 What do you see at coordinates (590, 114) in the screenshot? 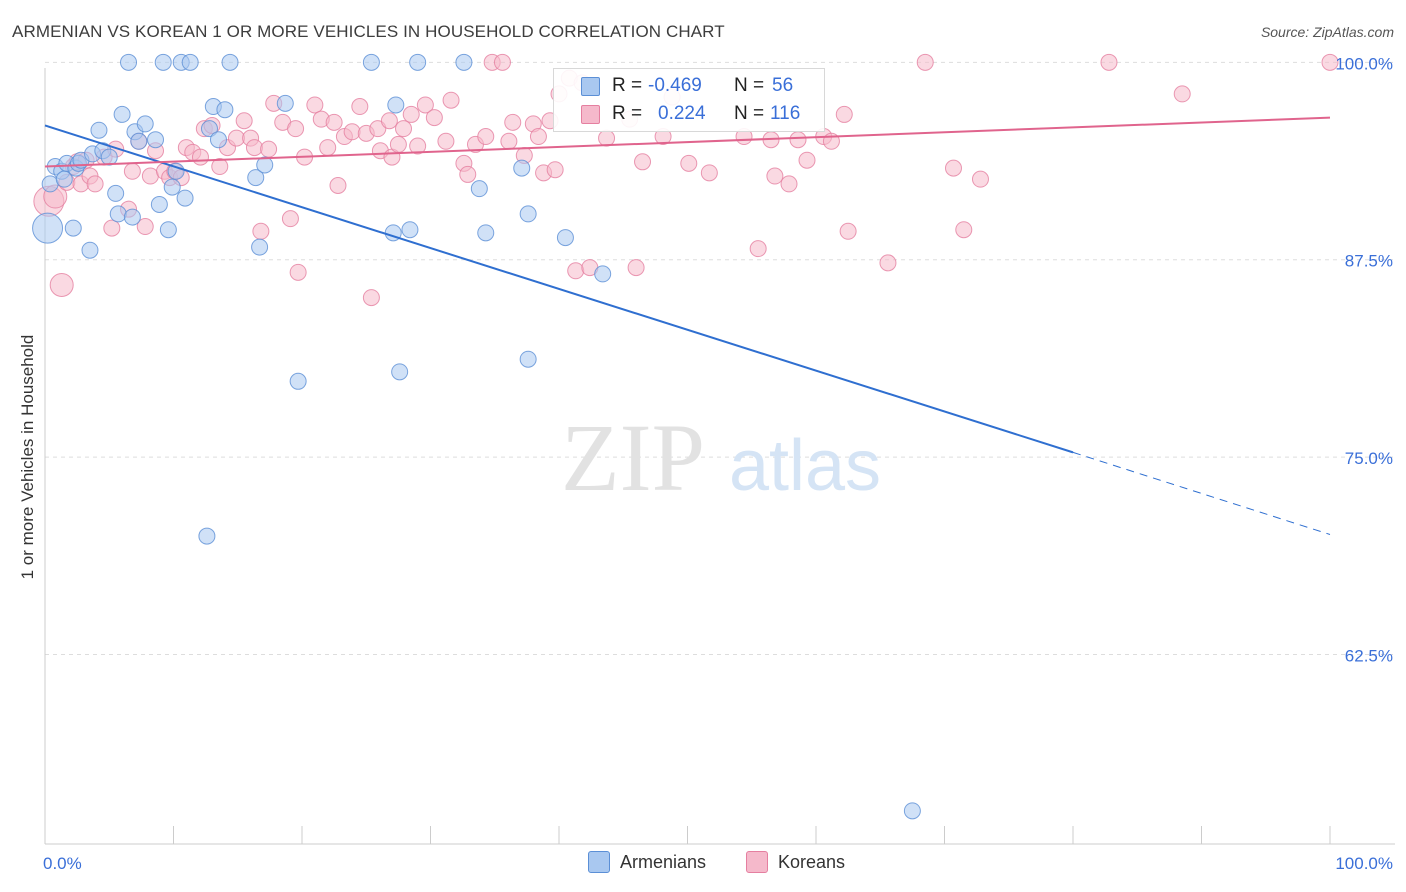
I see `koreans-stat-swatch` at bounding box center [590, 114].